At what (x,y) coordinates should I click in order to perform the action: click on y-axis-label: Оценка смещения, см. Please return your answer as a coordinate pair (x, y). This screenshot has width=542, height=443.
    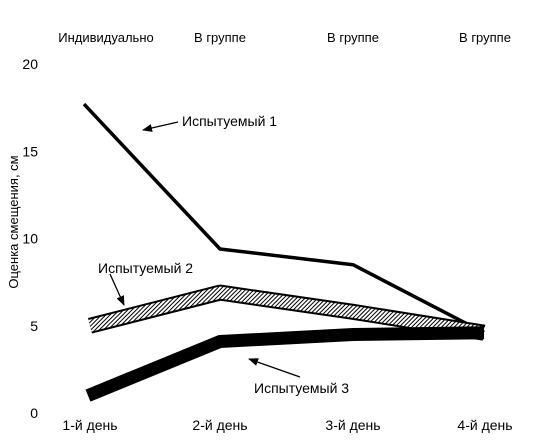
    Looking at the image, I should click on (13, 221).